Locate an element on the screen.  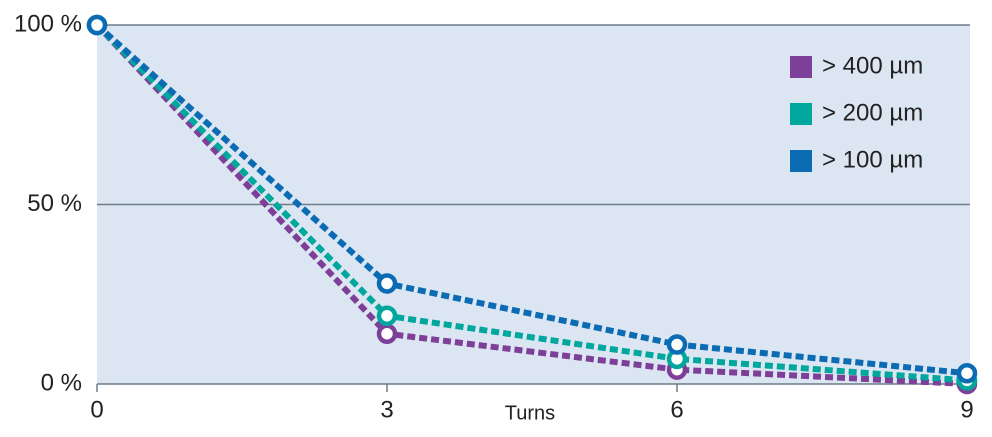
y-tick-label: 50 % is located at coordinates (54, 203).